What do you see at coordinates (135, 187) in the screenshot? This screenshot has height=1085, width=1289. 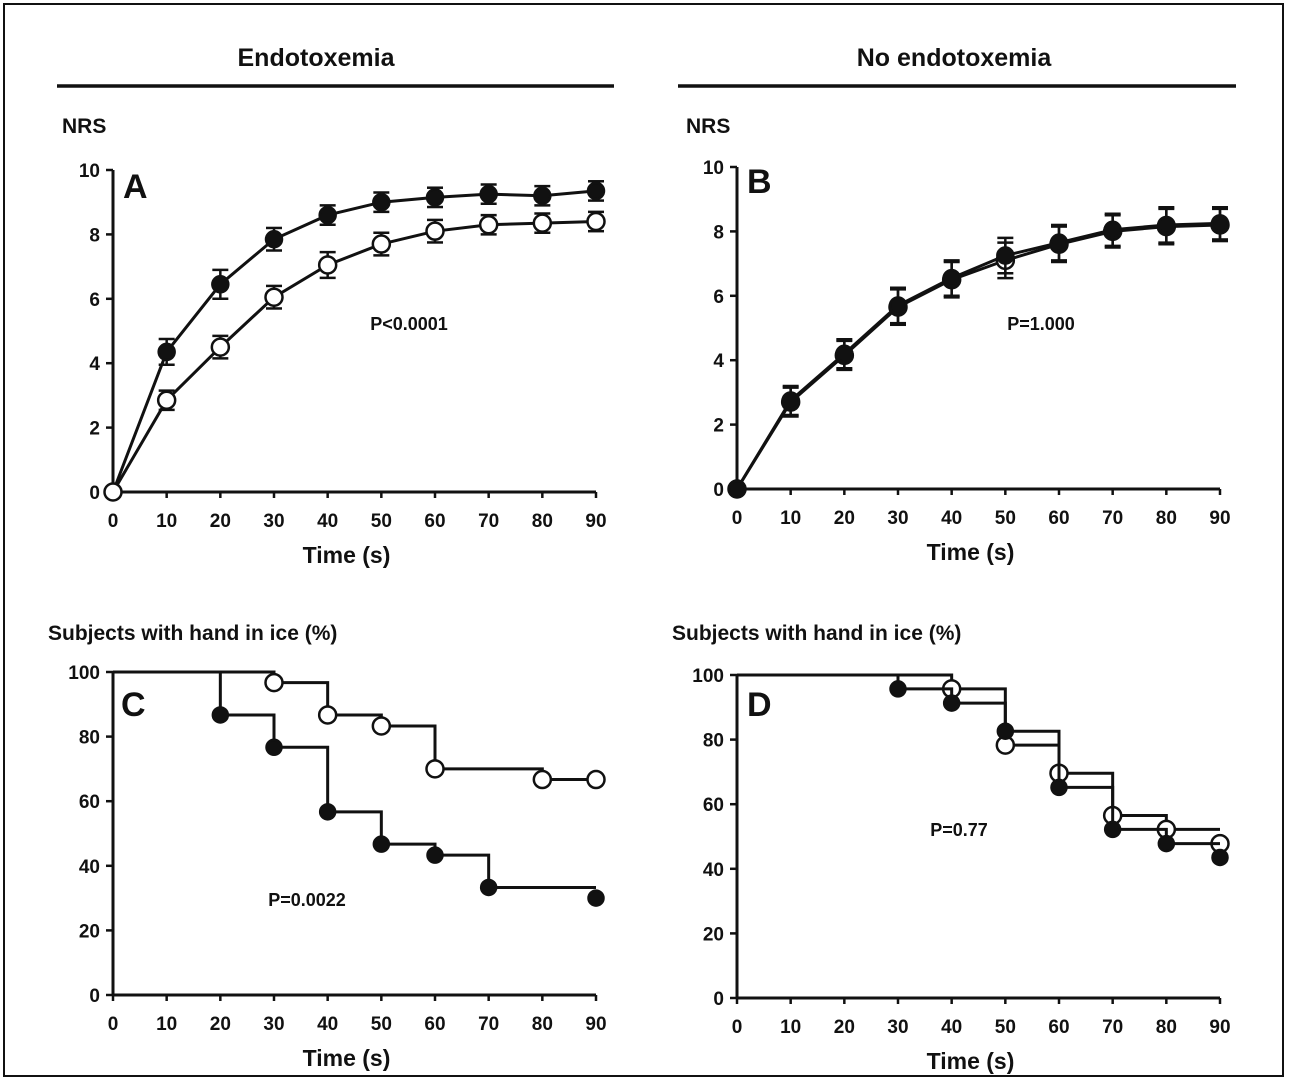 I see `panel-letter: A` at bounding box center [135, 187].